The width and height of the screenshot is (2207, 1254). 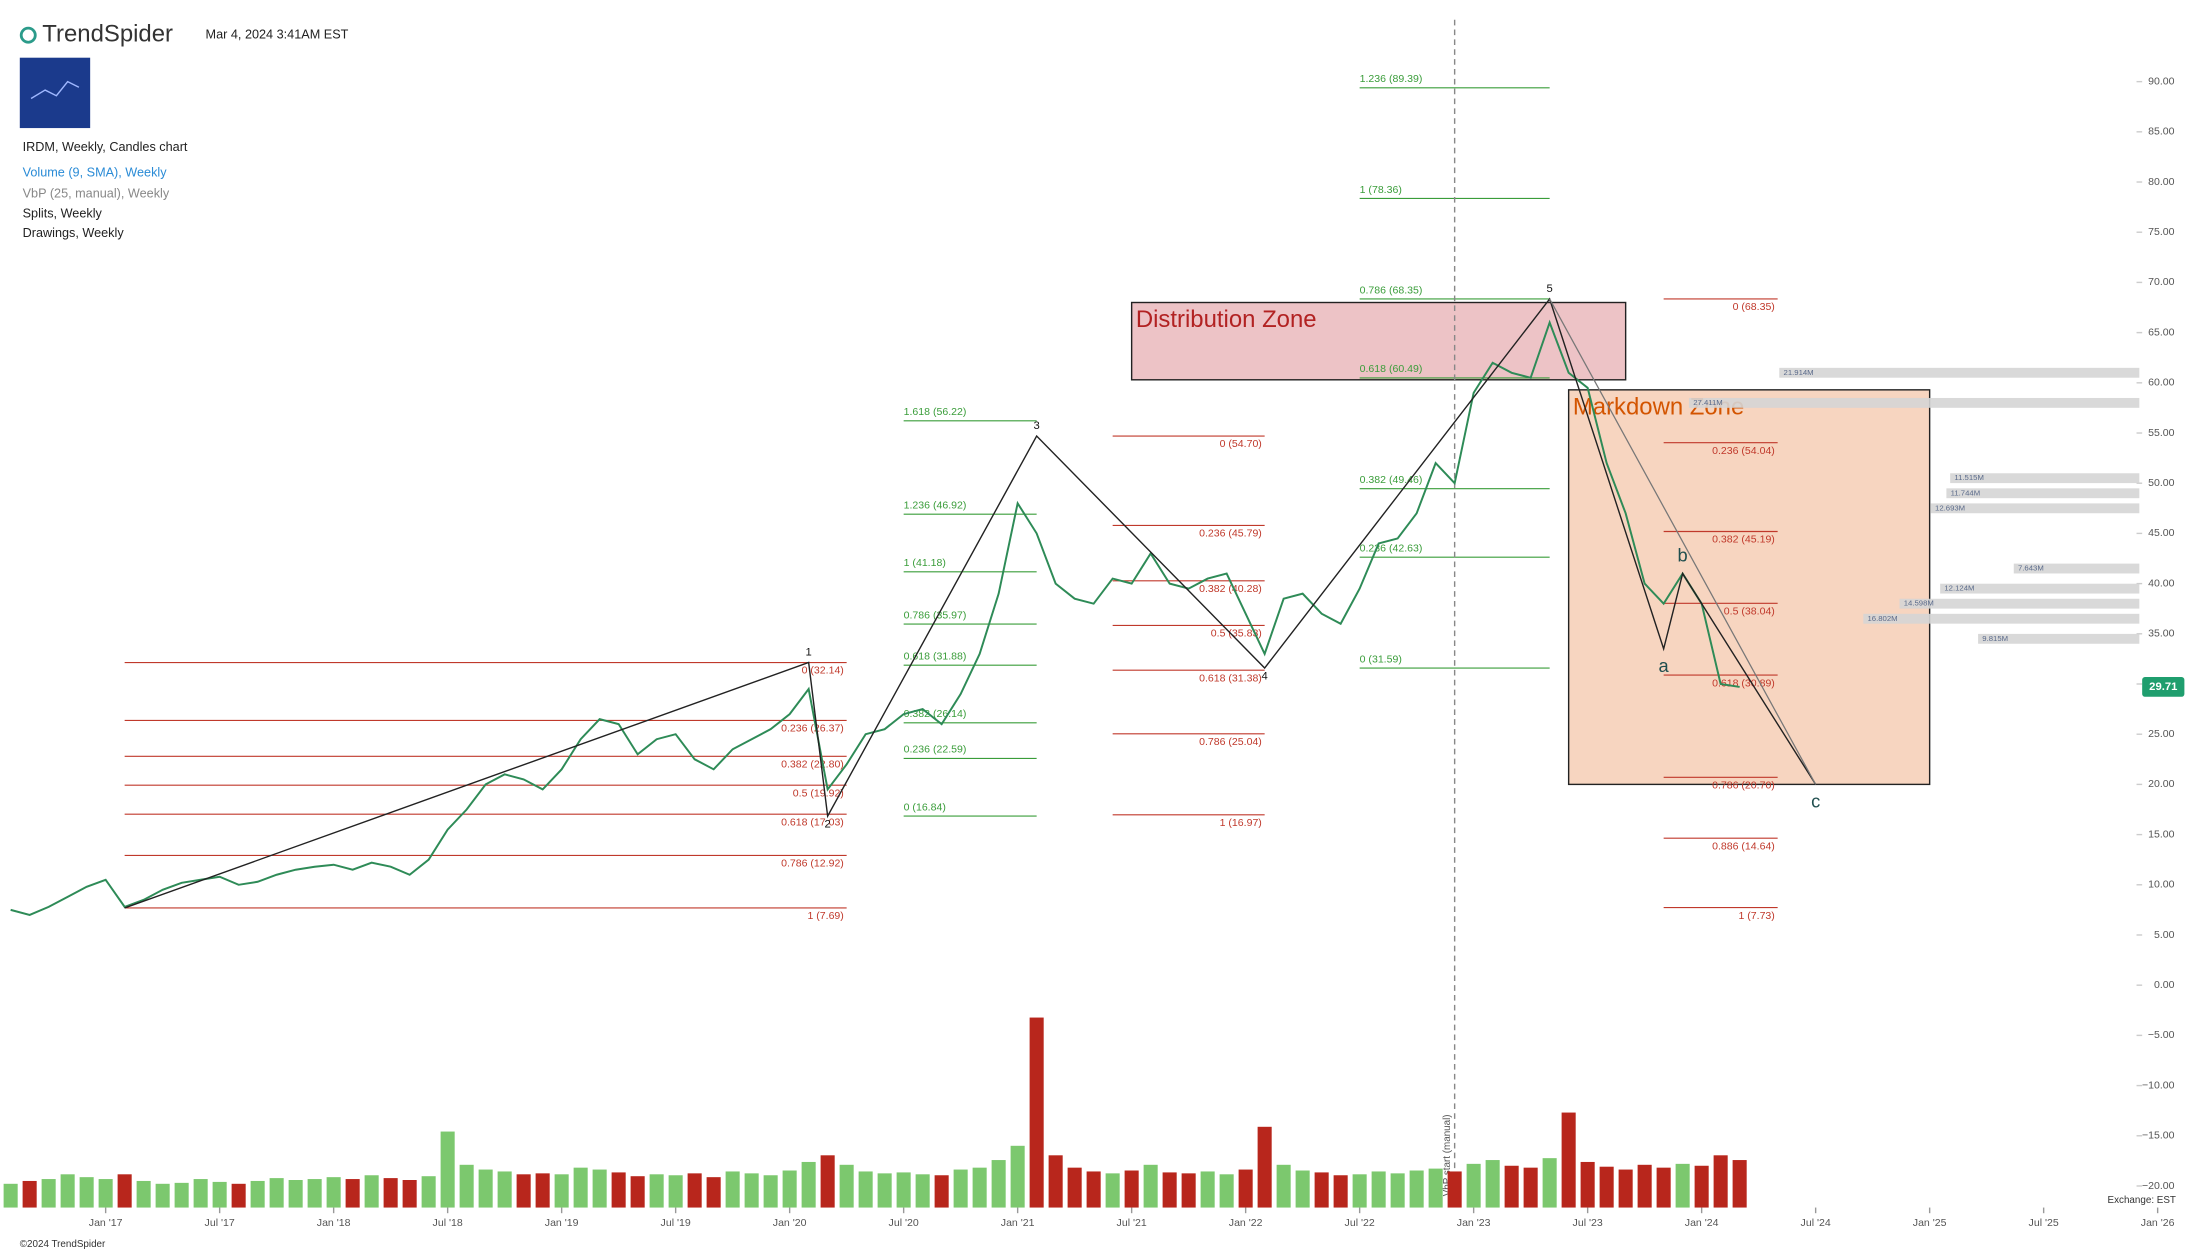 What do you see at coordinates (1743, 451) in the screenshot?
I see `fib-label: 0.236 (54.04)` at bounding box center [1743, 451].